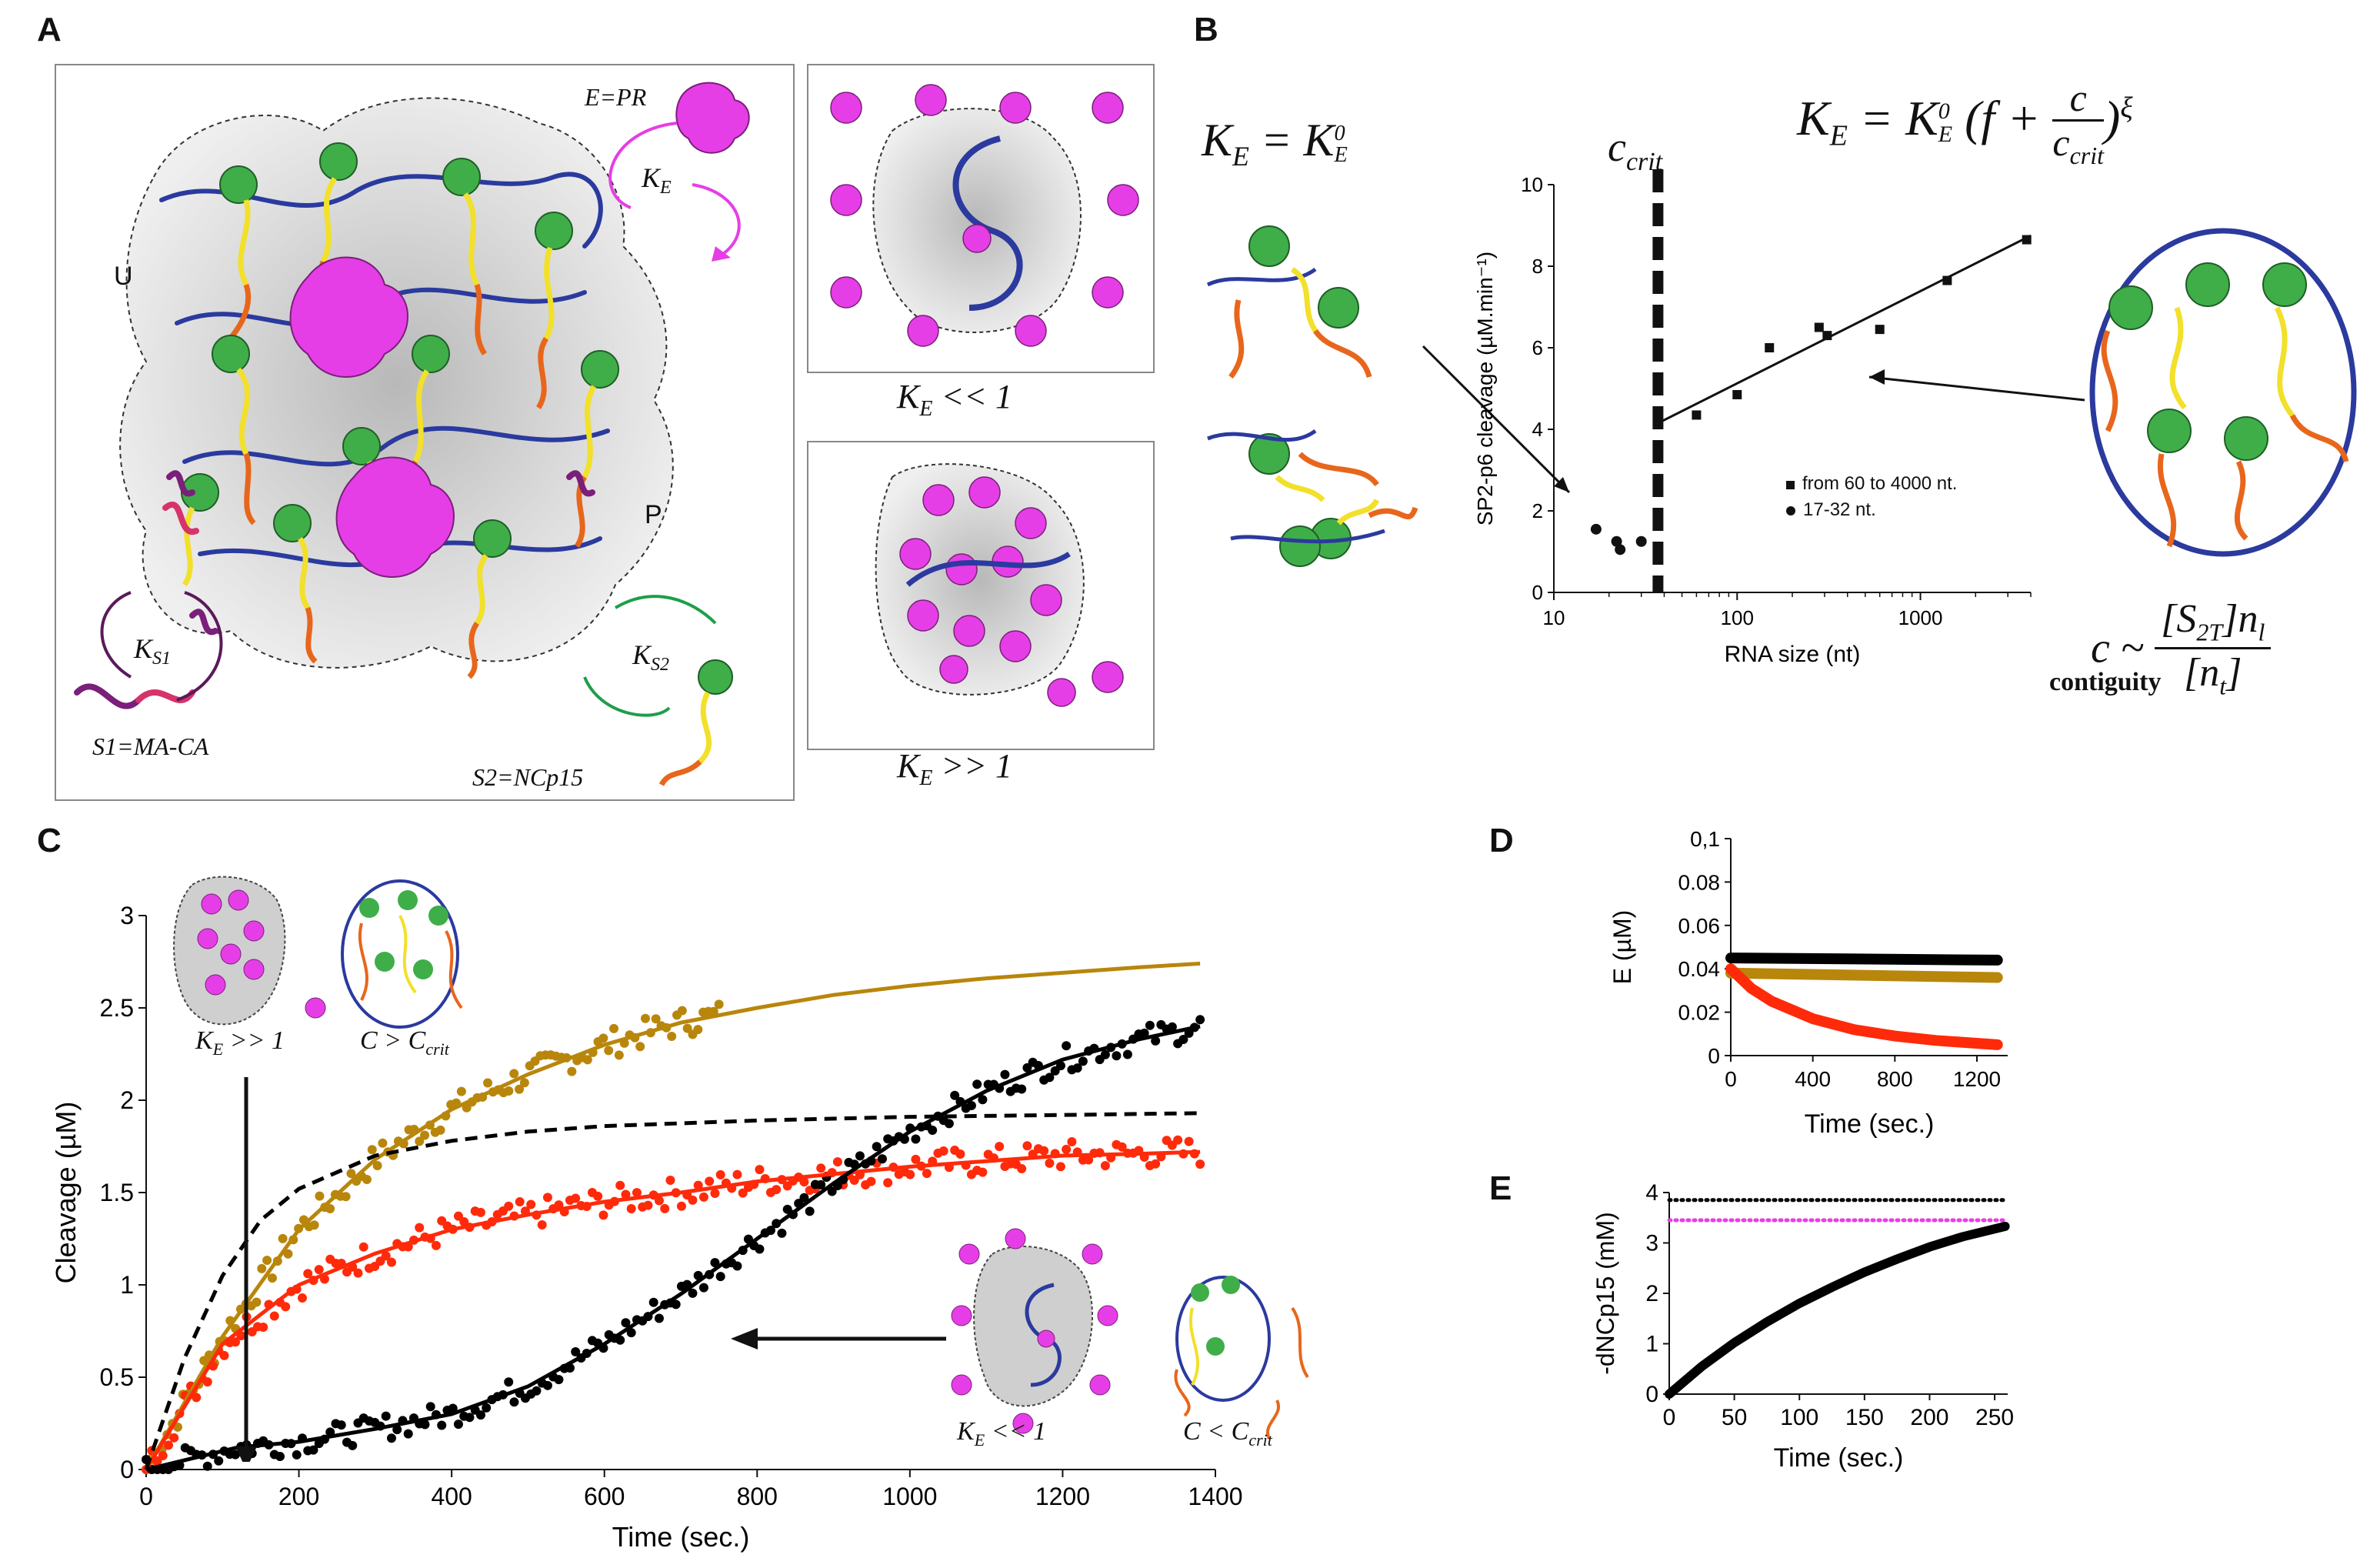 The image size is (2380, 1568). Describe the element at coordinates (666, 188) in the screenshot. I see `ke-label-sub: E` at that location.